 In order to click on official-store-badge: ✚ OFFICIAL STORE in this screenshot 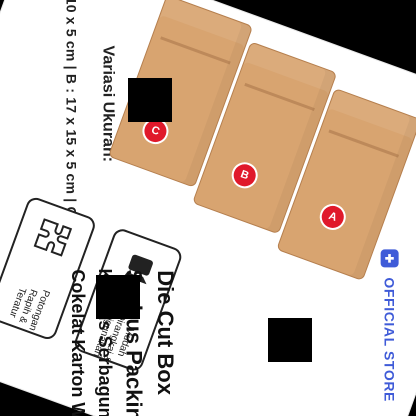, I will do `click(389, 325)`.